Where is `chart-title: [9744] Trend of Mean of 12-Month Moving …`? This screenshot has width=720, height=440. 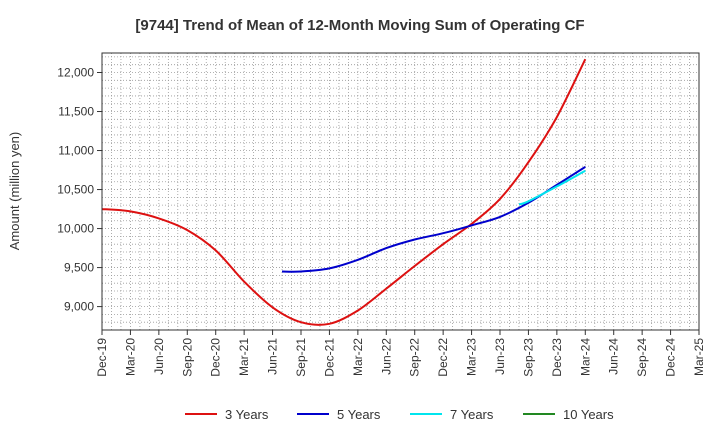
chart-title: [9744] Trend of Mean of 12-Month Moving … is located at coordinates (359, 25).